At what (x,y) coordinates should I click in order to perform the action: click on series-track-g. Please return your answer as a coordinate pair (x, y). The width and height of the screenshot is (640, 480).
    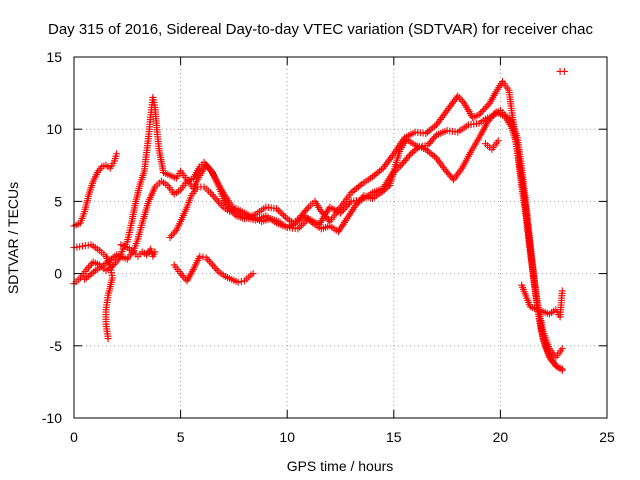
    Looking at the image, I should click on (524, 194).